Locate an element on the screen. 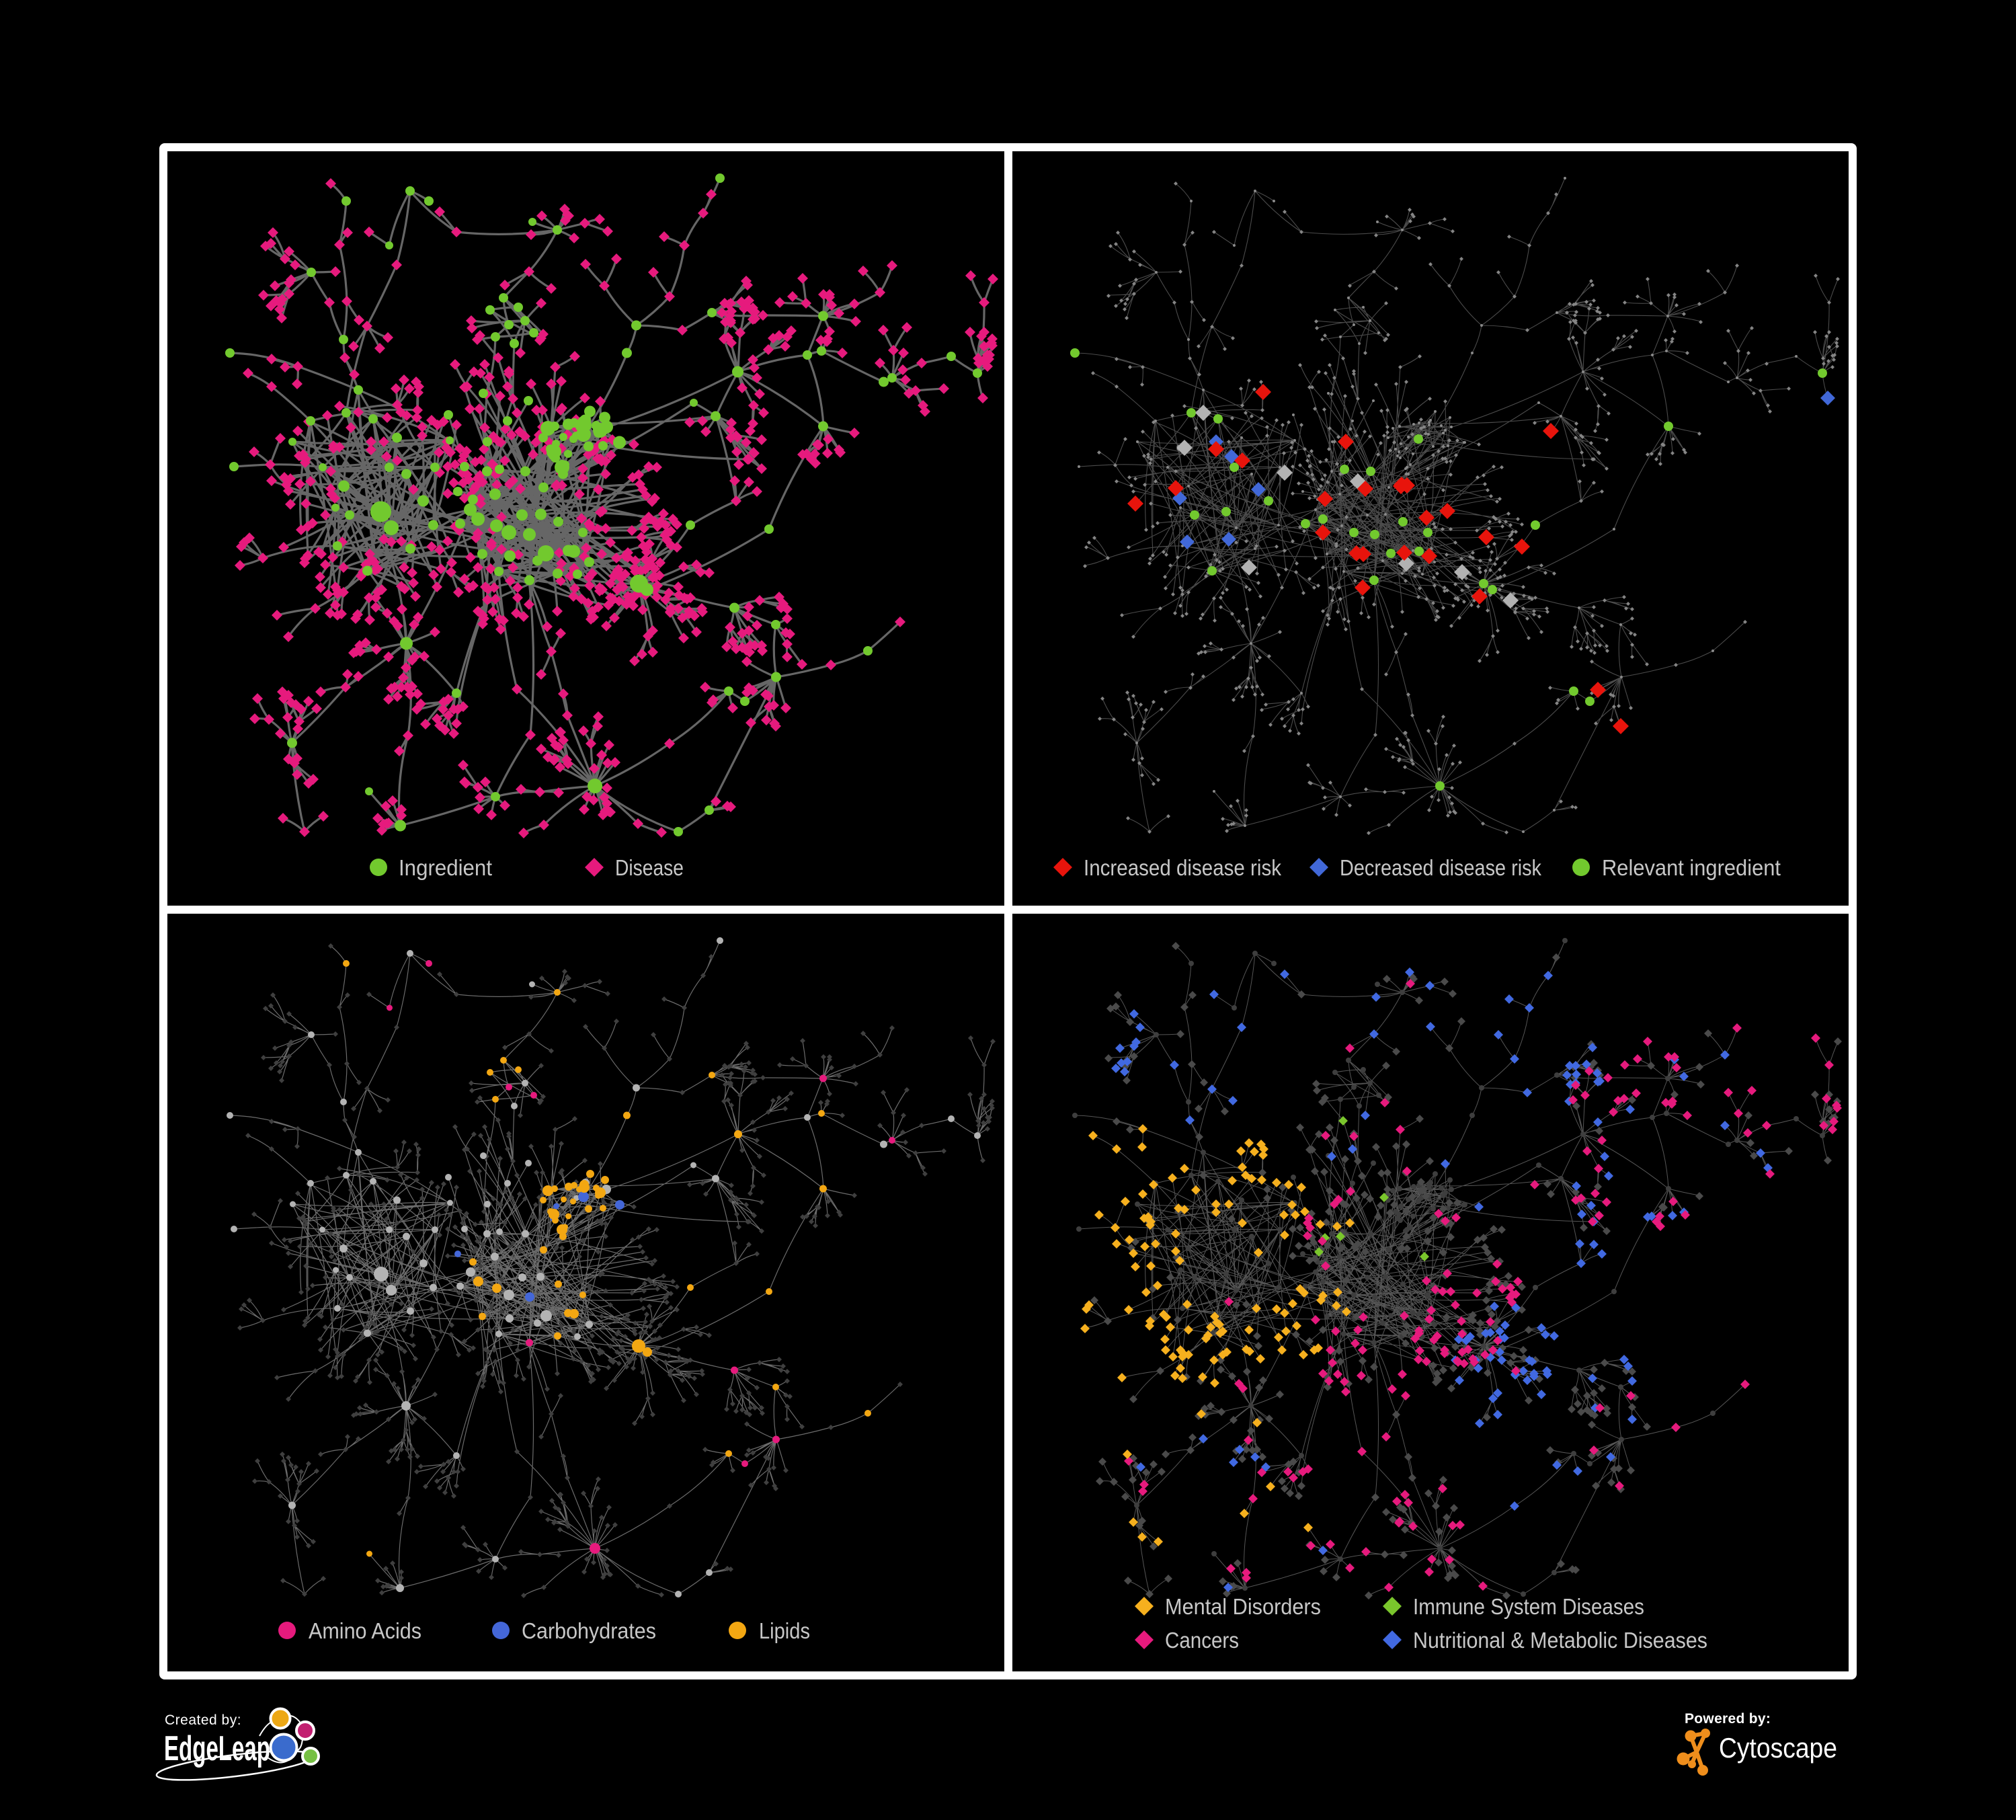 The height and width of the screenshot is (1820, 2016). svg-text: Mental Disorders is located at coordinates (1243, 1606).